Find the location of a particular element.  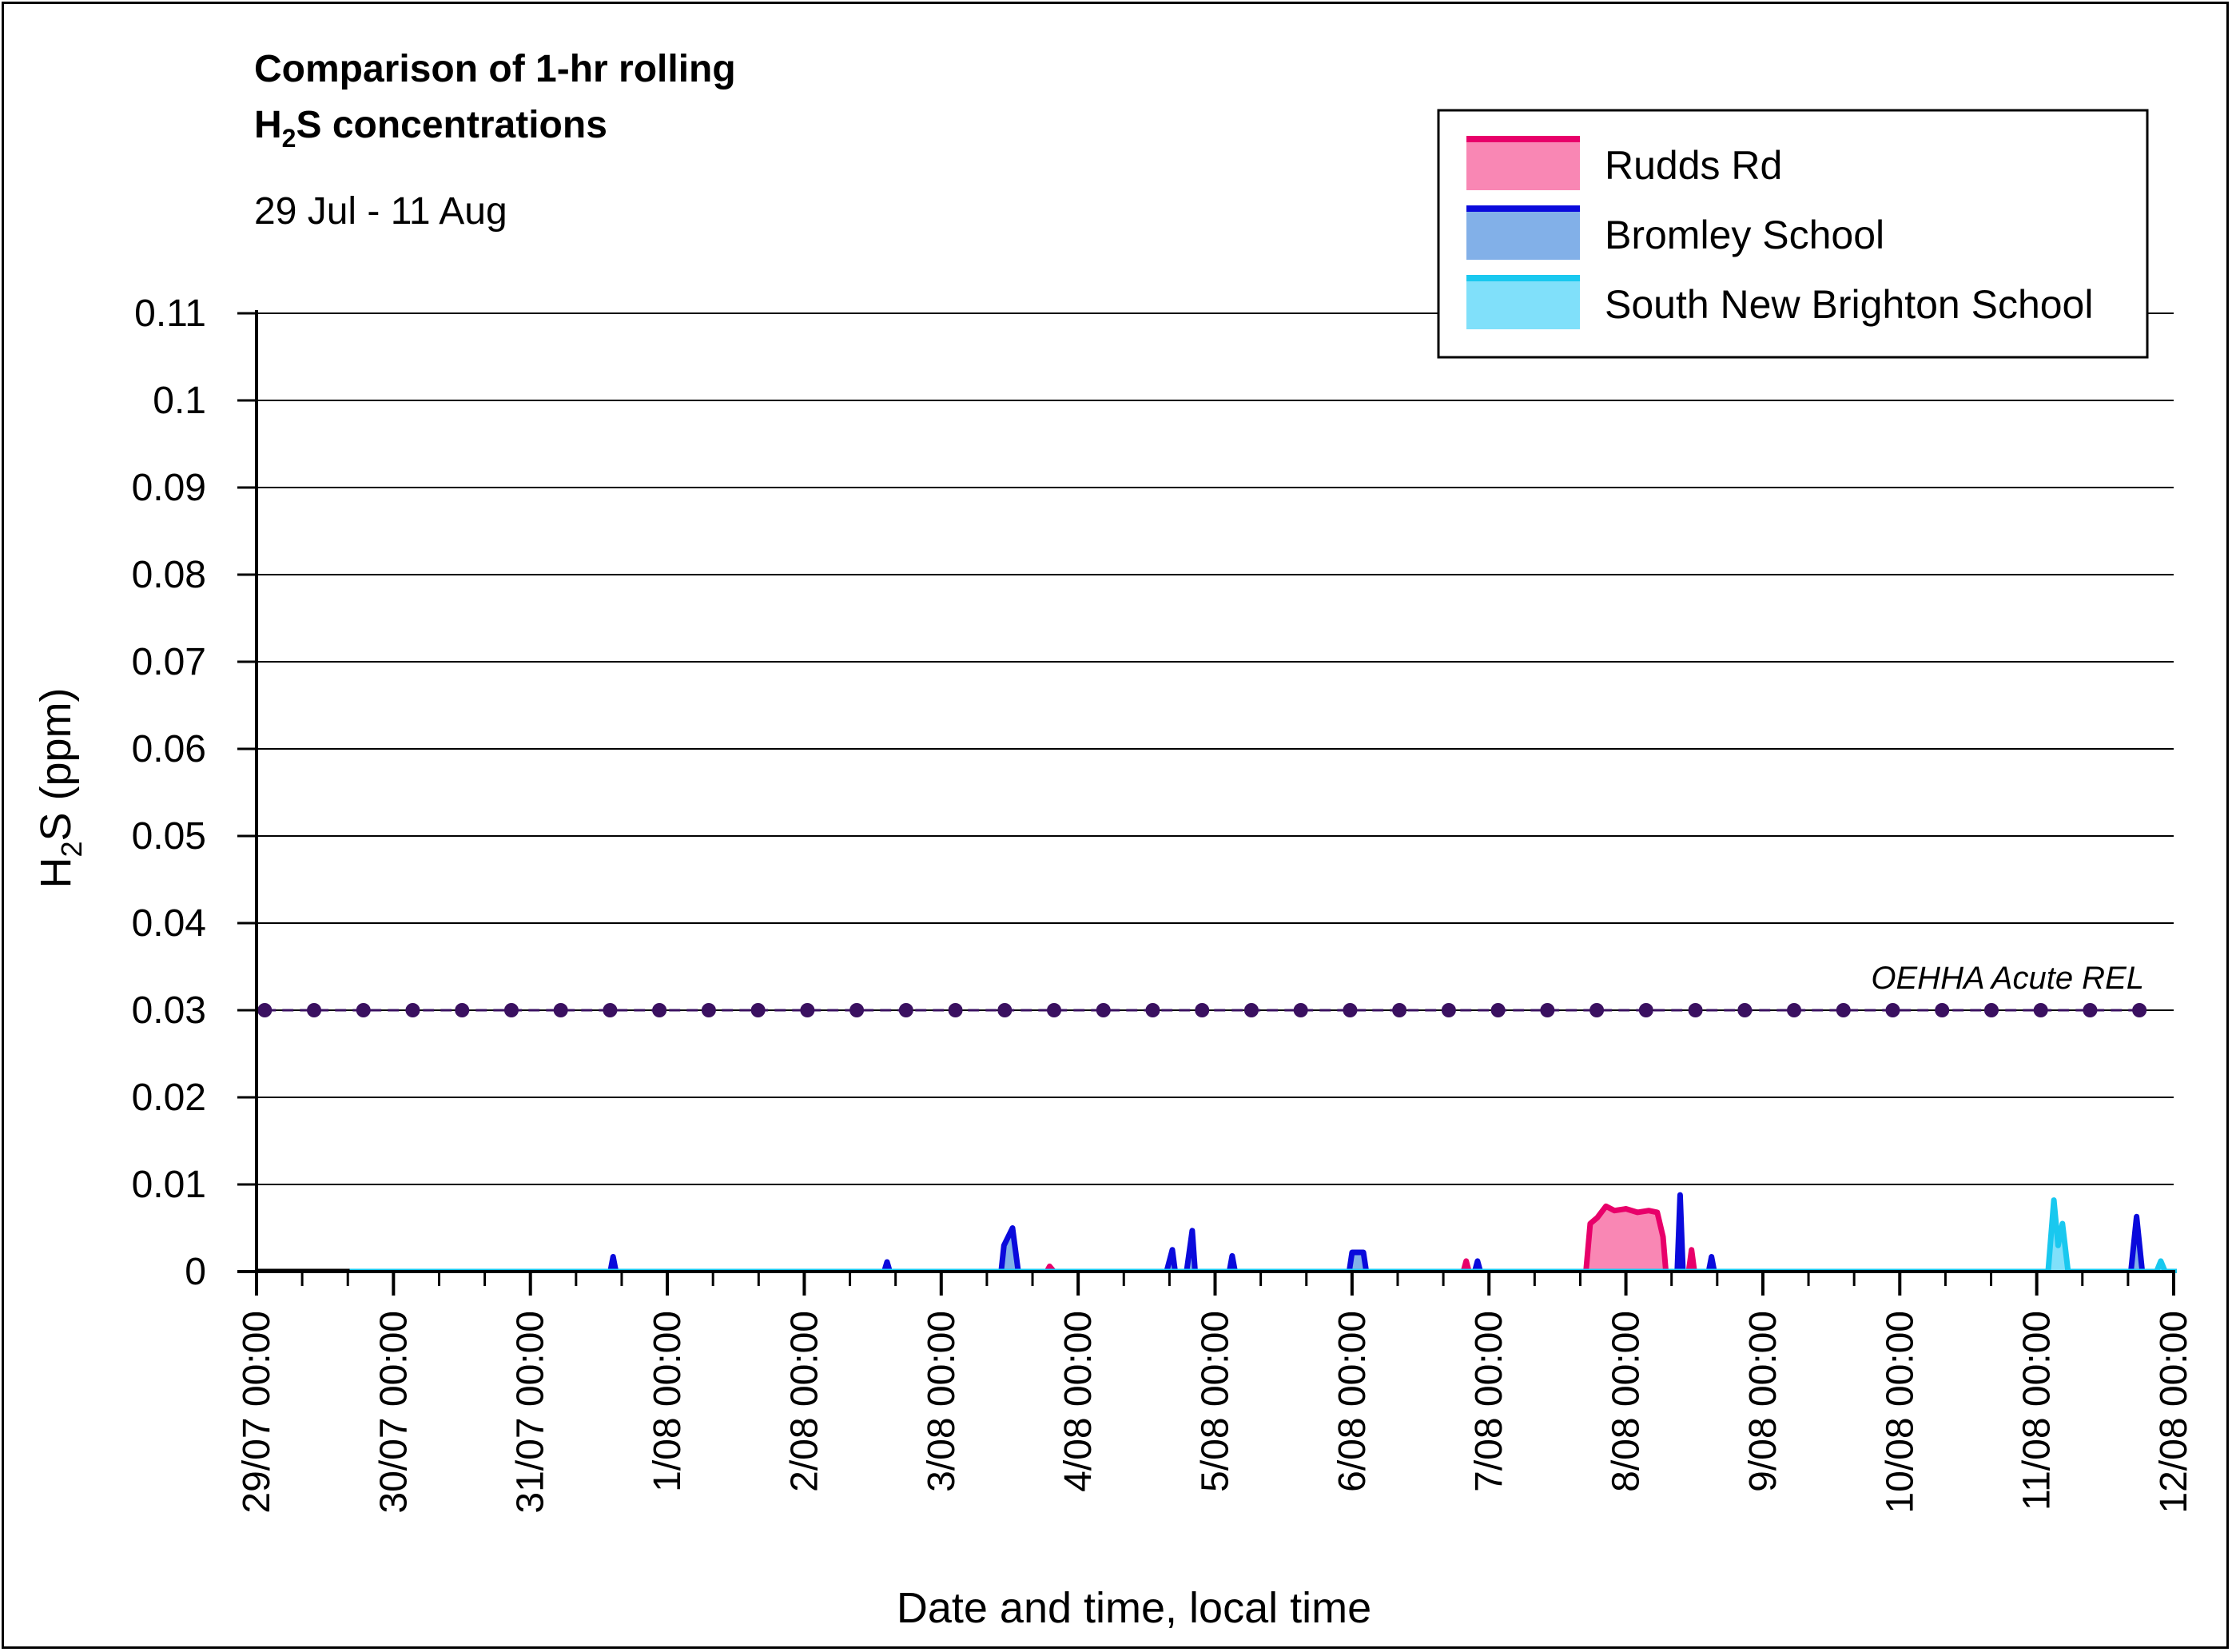

x-tick-label-14: 12/08 00:00 is located at coordinates (2174, 1412).